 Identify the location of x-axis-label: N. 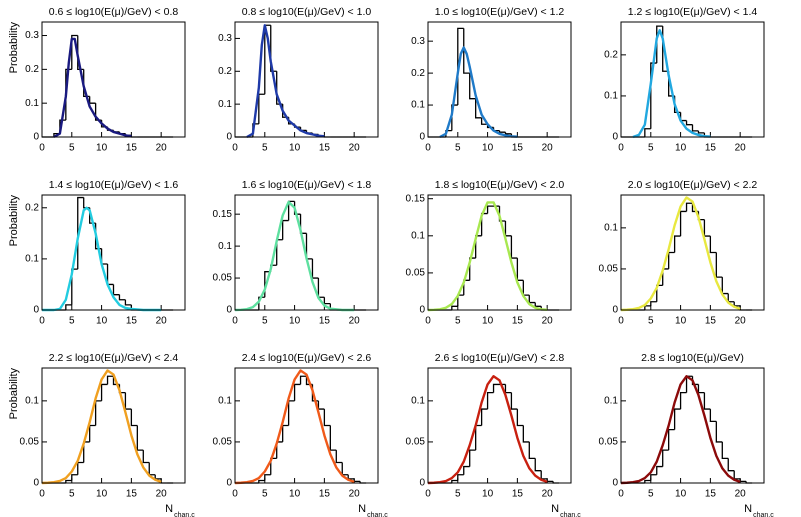
(362, 509).